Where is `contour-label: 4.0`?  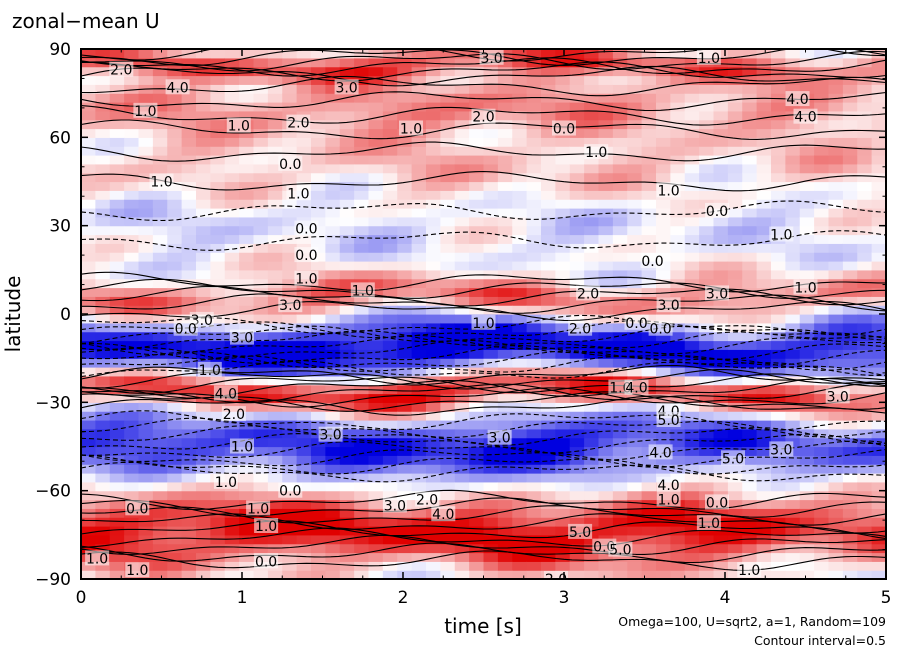 contour-label: 4.0 is located at coordinates (805, 118).